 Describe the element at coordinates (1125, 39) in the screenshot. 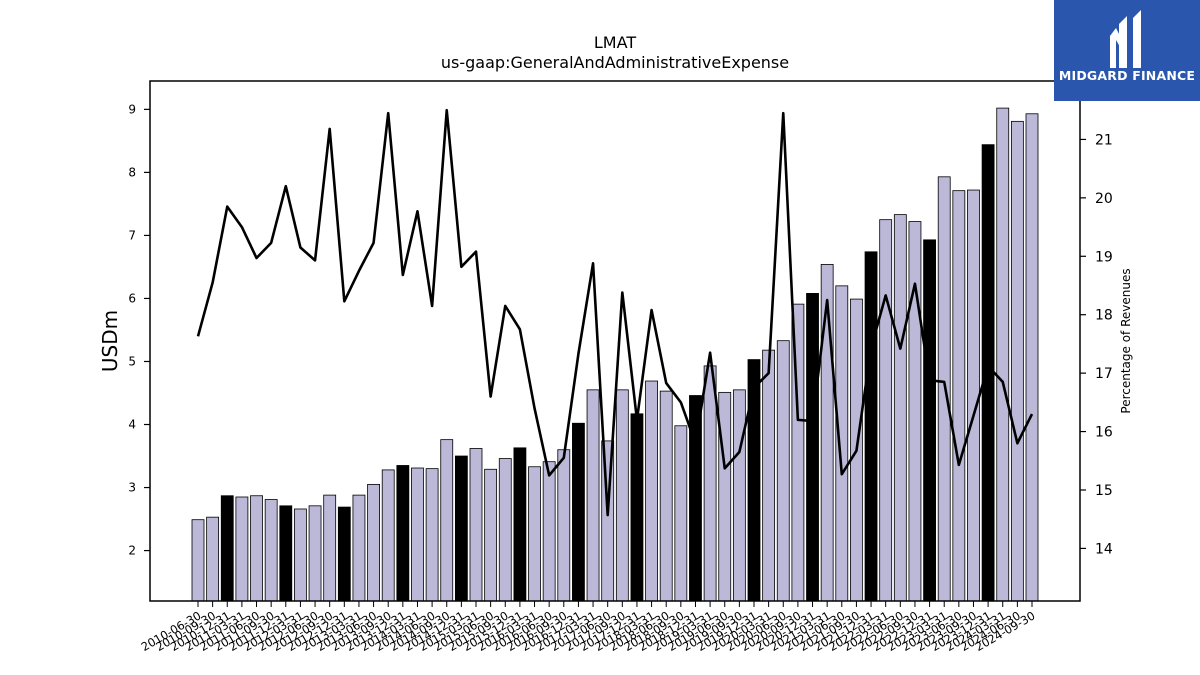

I see `midgard-logo-icon` at that location.